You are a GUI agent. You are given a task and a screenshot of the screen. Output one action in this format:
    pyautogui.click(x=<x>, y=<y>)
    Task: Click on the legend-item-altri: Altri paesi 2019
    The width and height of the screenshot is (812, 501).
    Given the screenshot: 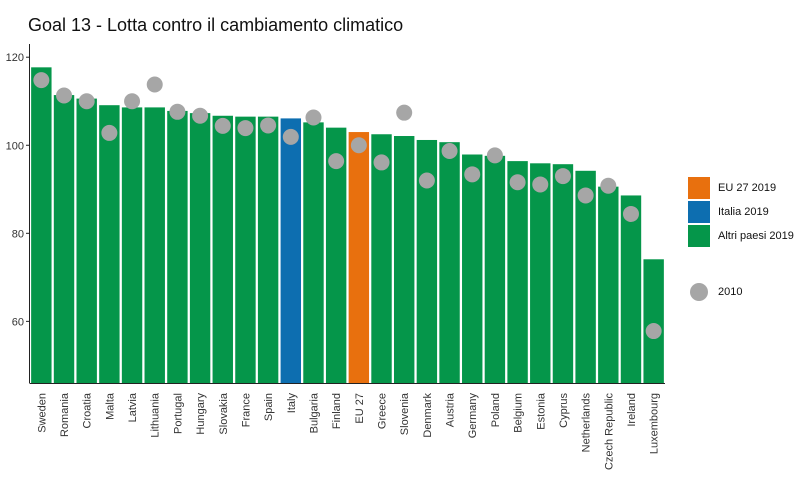 What is the action you would take?
    pyautogui.click(x=741, y=235)
    